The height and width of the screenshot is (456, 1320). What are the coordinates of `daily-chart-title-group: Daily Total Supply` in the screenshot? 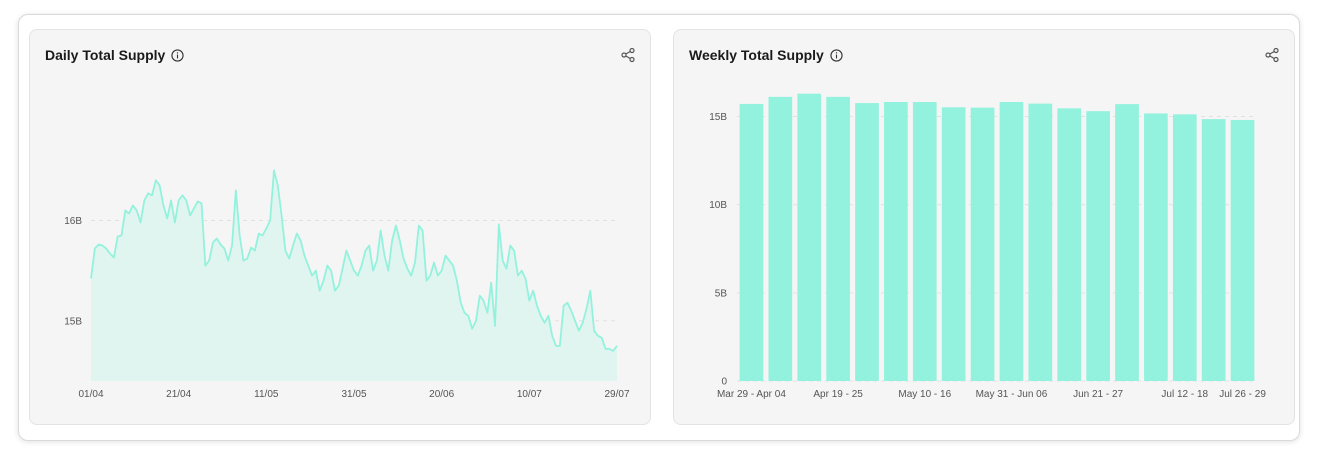 It's located at (114, 55).